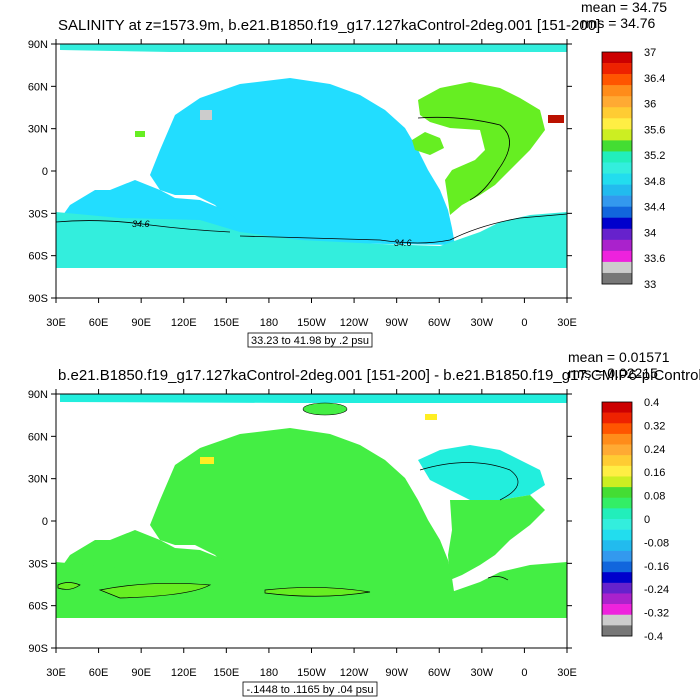 Image resolution: width=700 pixels, height=700 pixels. What do you see at coordinates (403, 243) in the screenshot?
I see `contour-label-2: 34.6` at bounding box center [403, 243].